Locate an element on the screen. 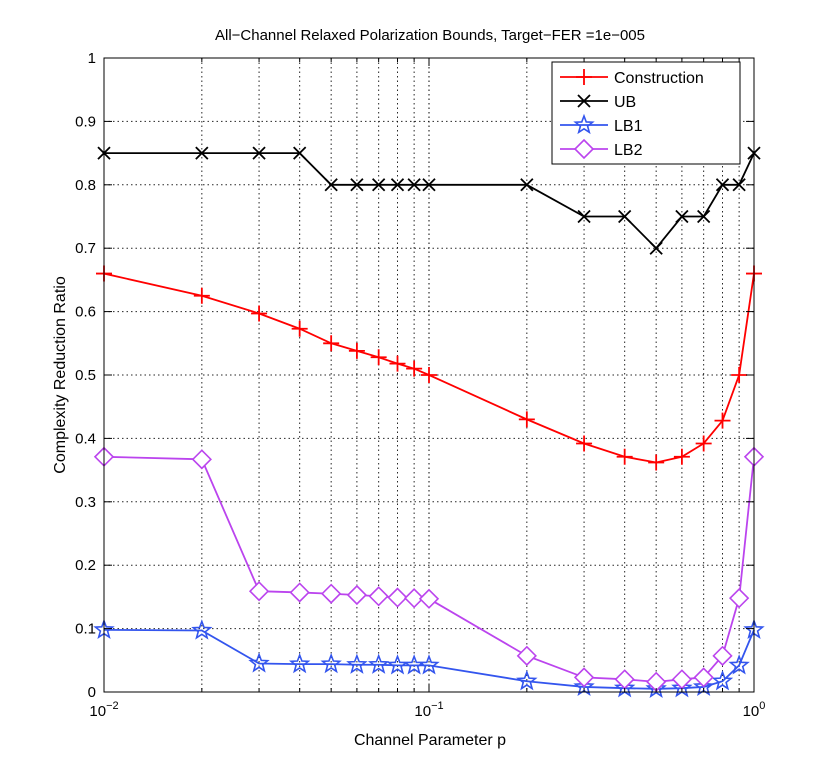  x-axis-label: Channel Parameter p is located at coordinates (430, 740).